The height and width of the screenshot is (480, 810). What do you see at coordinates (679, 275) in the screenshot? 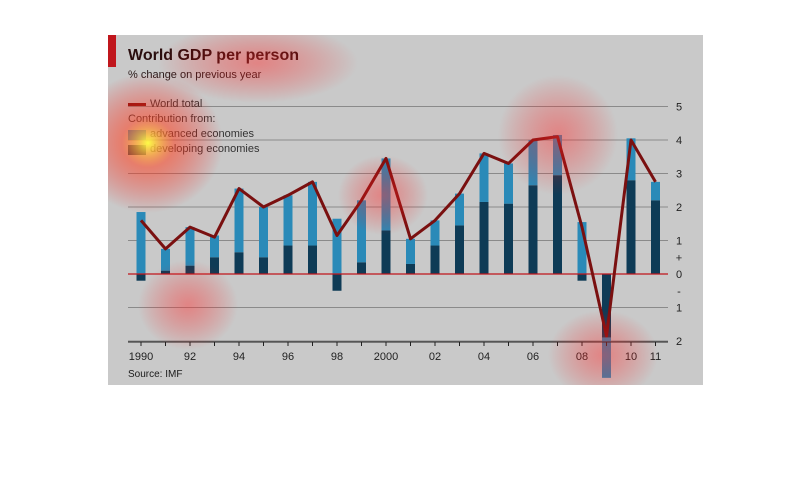
I see `y-tick-label: 0` at bounding box center [679, 275].